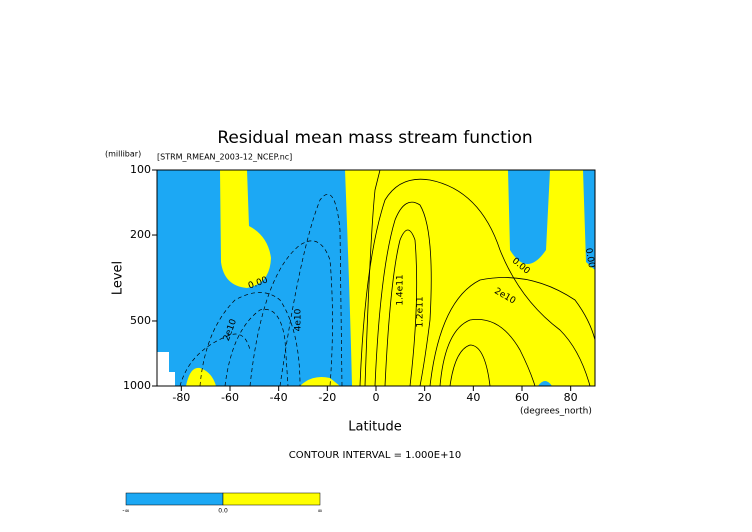  What do you see at coordinates (140, 320) in the screenshot?
I see `y-tick-label: 500` at bounding box center [140, 320].